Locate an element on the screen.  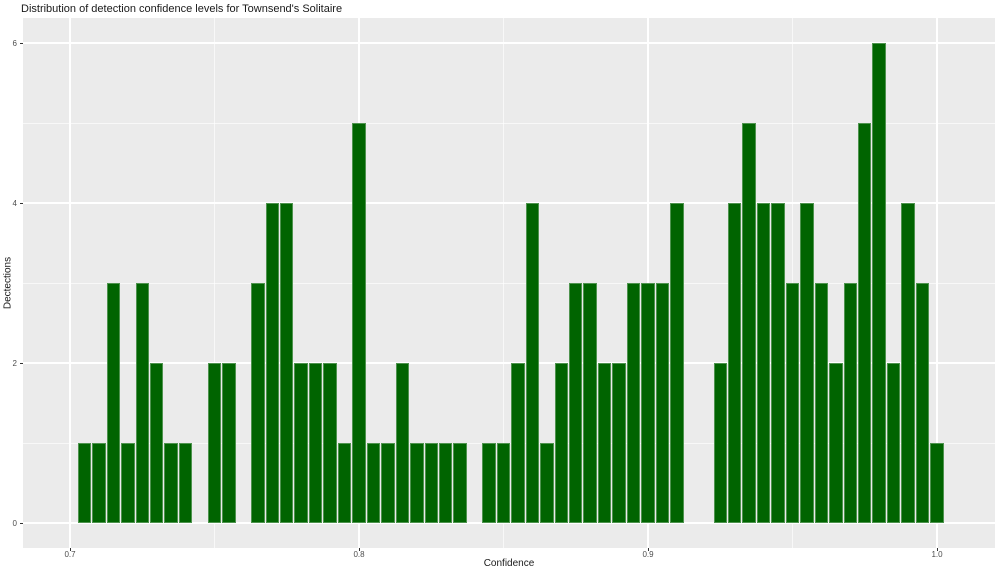
y-tick-label: 0 is located at coordinates (14, 523).